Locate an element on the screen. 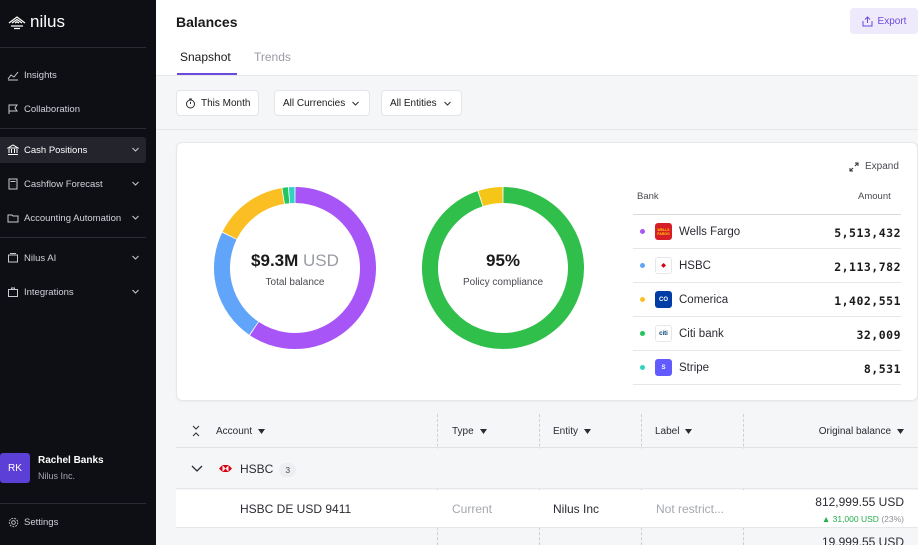  settings-label: Settings is located at coordinates (41, 522).